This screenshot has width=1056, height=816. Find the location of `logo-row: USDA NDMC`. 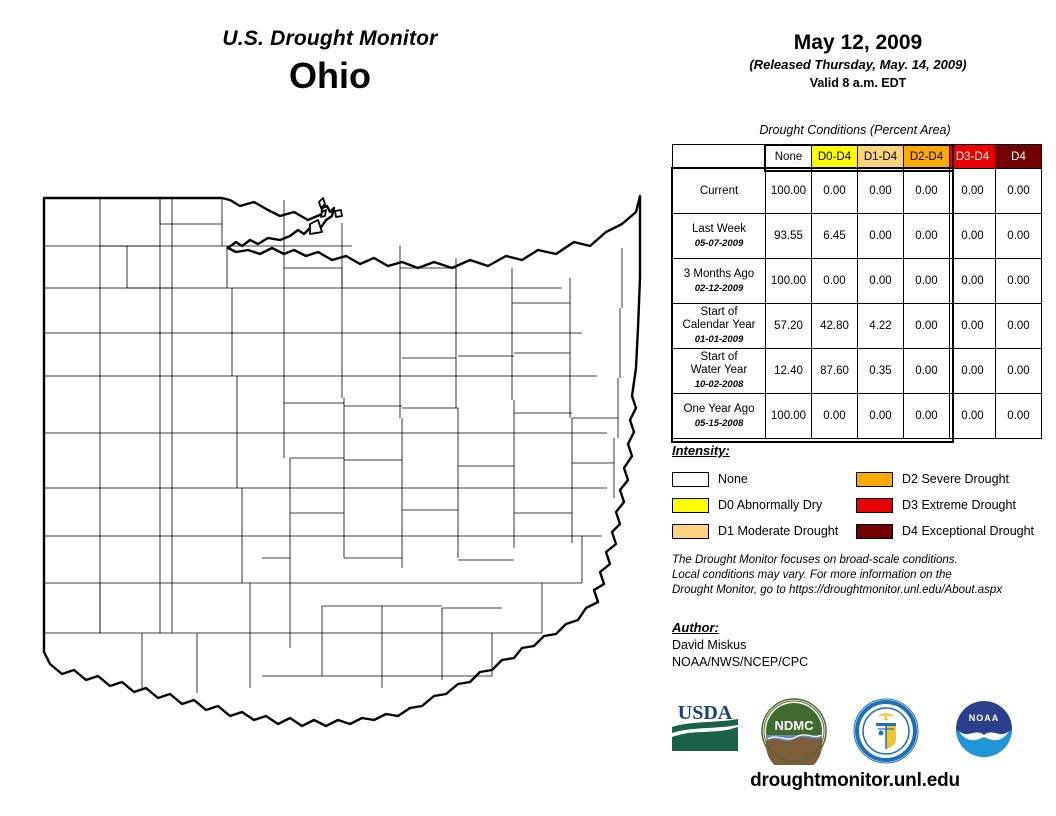

logo-row: USDA NDMC is located at coordinates (858, 733).